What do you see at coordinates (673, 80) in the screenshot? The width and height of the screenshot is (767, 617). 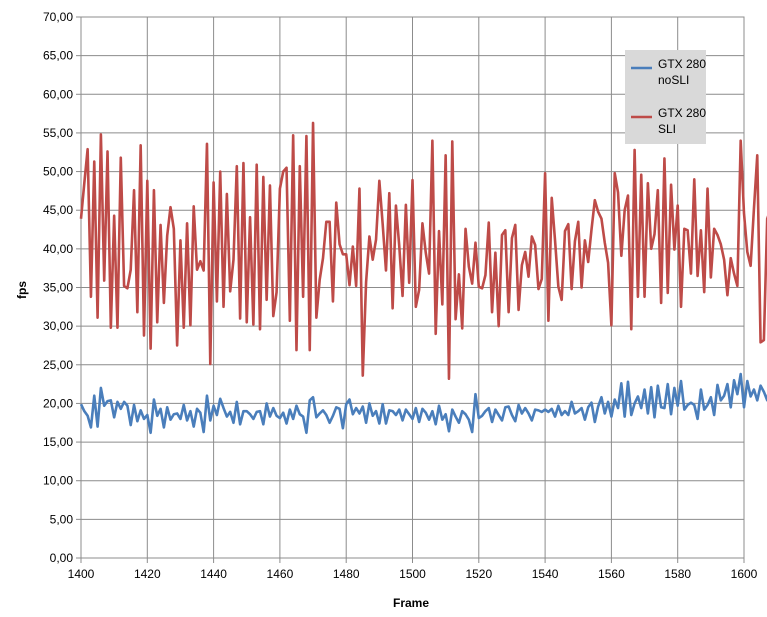 I see `legend-label: noSLI` at bounding box center [673, 80].